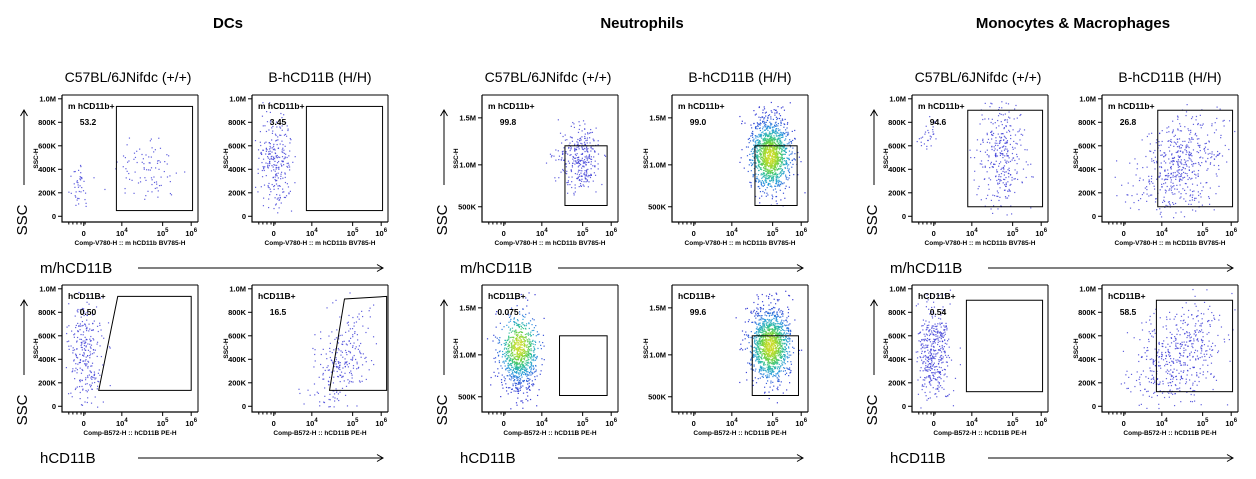  I want to click on y-tick-label: 500K, so click(467, 396).